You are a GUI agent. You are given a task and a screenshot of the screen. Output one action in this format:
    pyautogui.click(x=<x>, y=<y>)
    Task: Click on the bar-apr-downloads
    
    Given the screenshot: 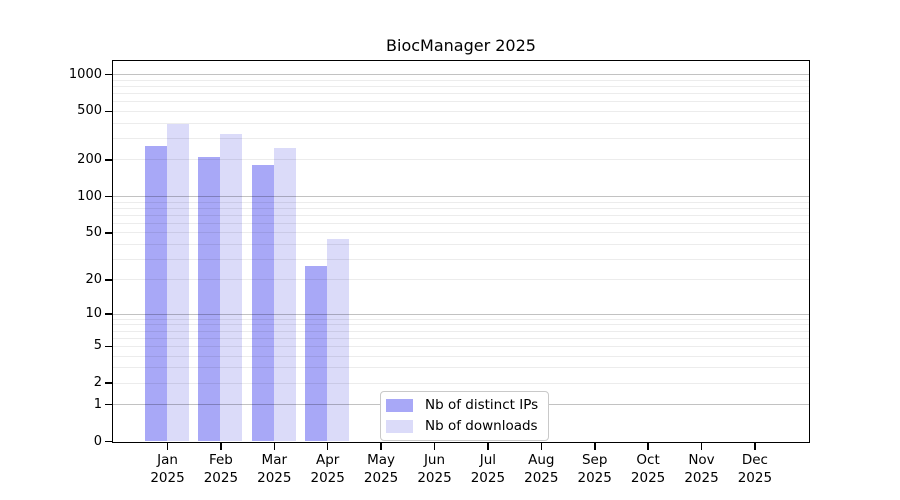 What is the action you would take?
    pyautogui.click(x=338, y=339)
    